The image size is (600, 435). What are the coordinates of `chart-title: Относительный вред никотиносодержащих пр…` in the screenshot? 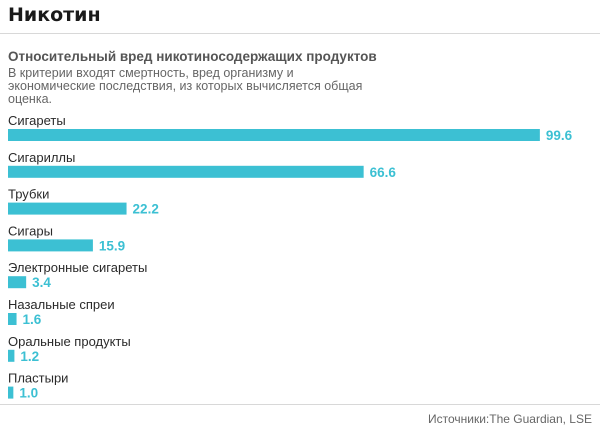 It's located at (192, 56).